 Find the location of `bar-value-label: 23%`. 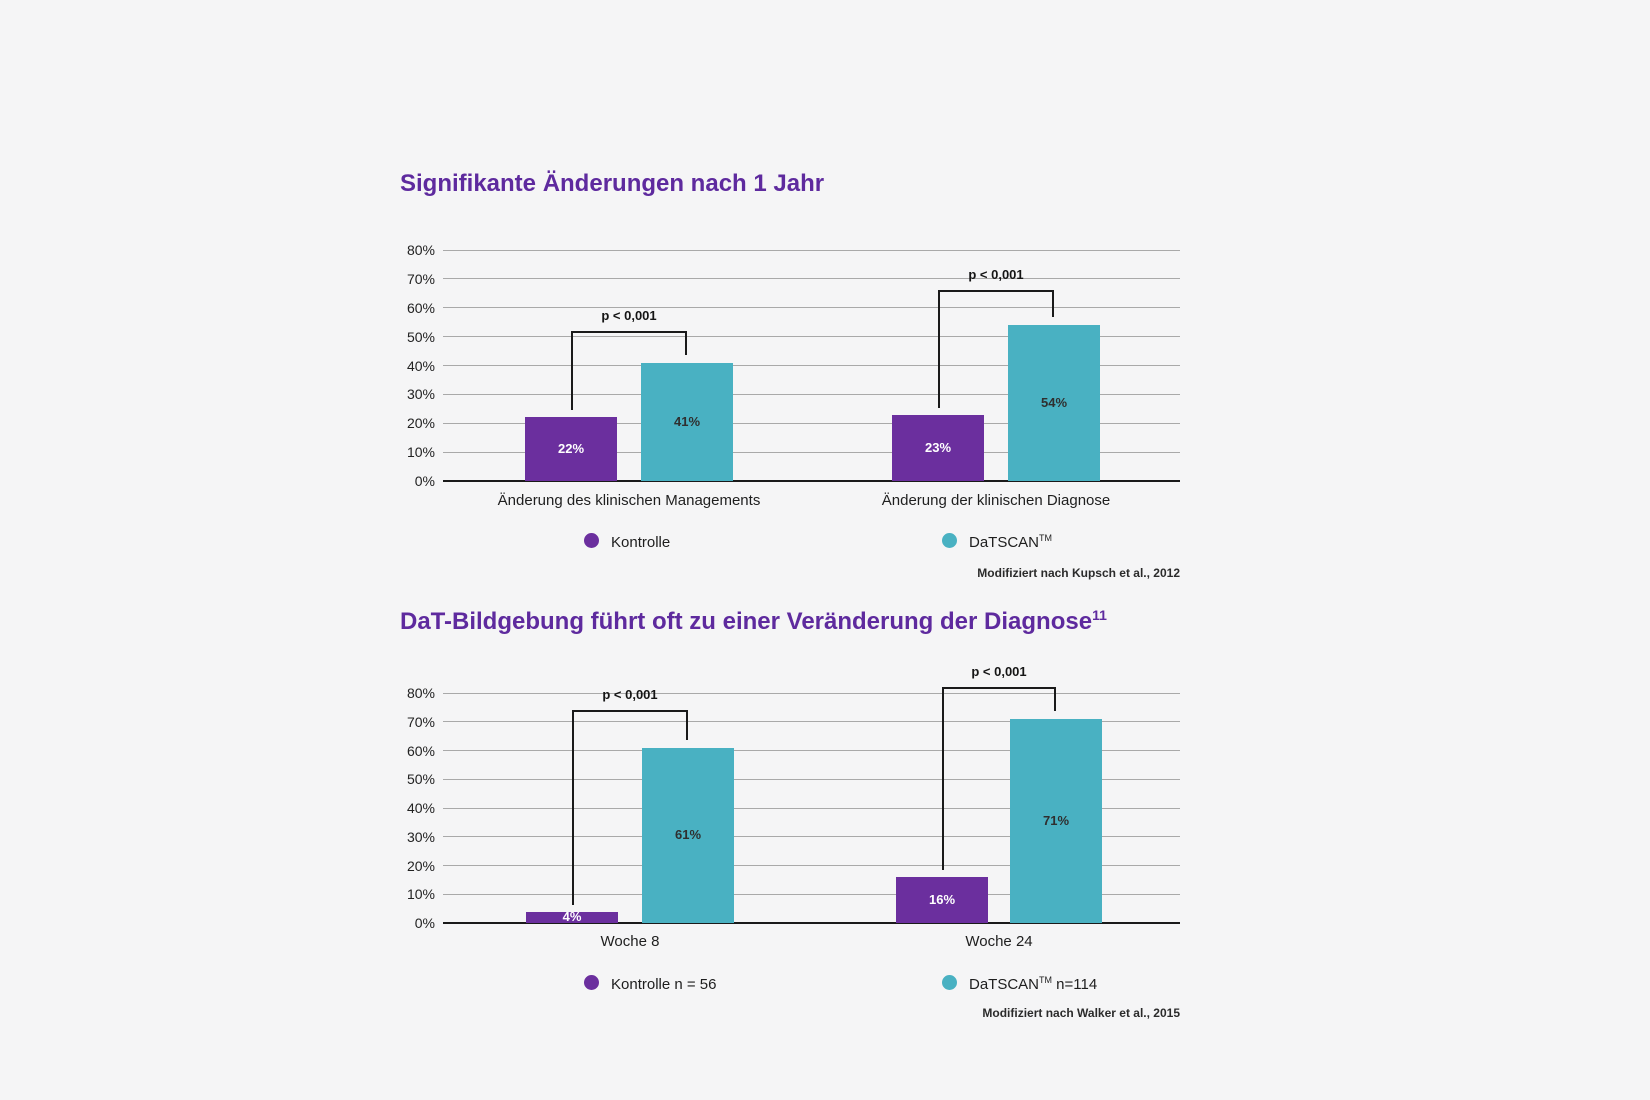

bar-value-label: 23% is located at coordinates (938, 447).